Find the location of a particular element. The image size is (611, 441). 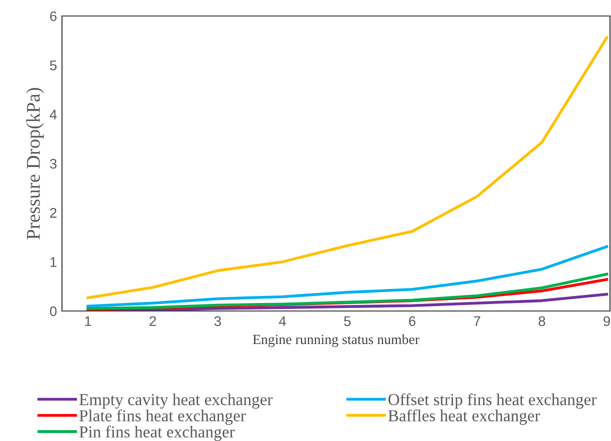

y-axis-title: Pressure Drop(kPa) is located at coordinates (35, 164).